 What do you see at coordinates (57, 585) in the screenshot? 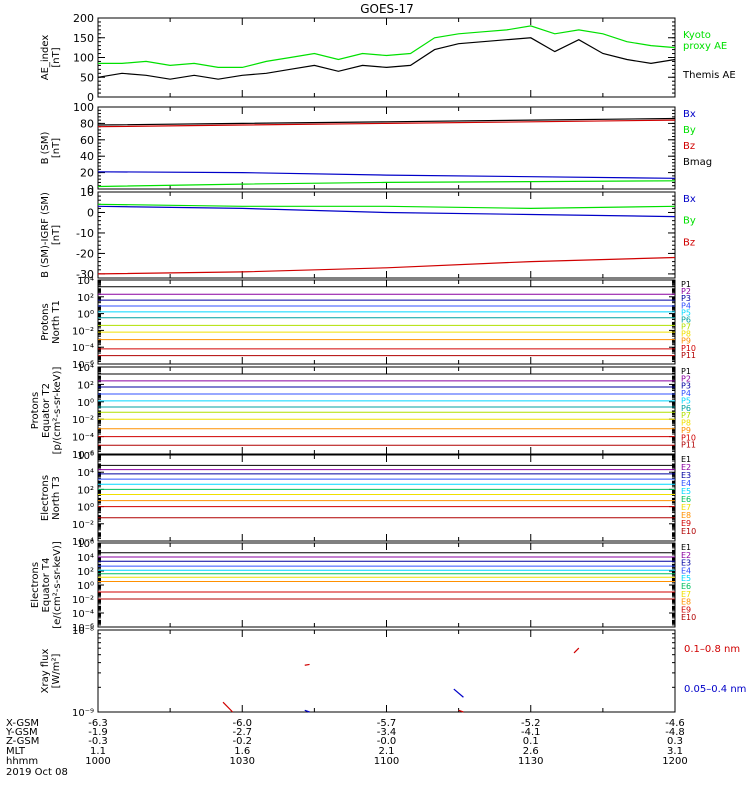
I see `y-axis-label: [e/(cm²-s-sr-keV)]` at bounding box center [57, 585].